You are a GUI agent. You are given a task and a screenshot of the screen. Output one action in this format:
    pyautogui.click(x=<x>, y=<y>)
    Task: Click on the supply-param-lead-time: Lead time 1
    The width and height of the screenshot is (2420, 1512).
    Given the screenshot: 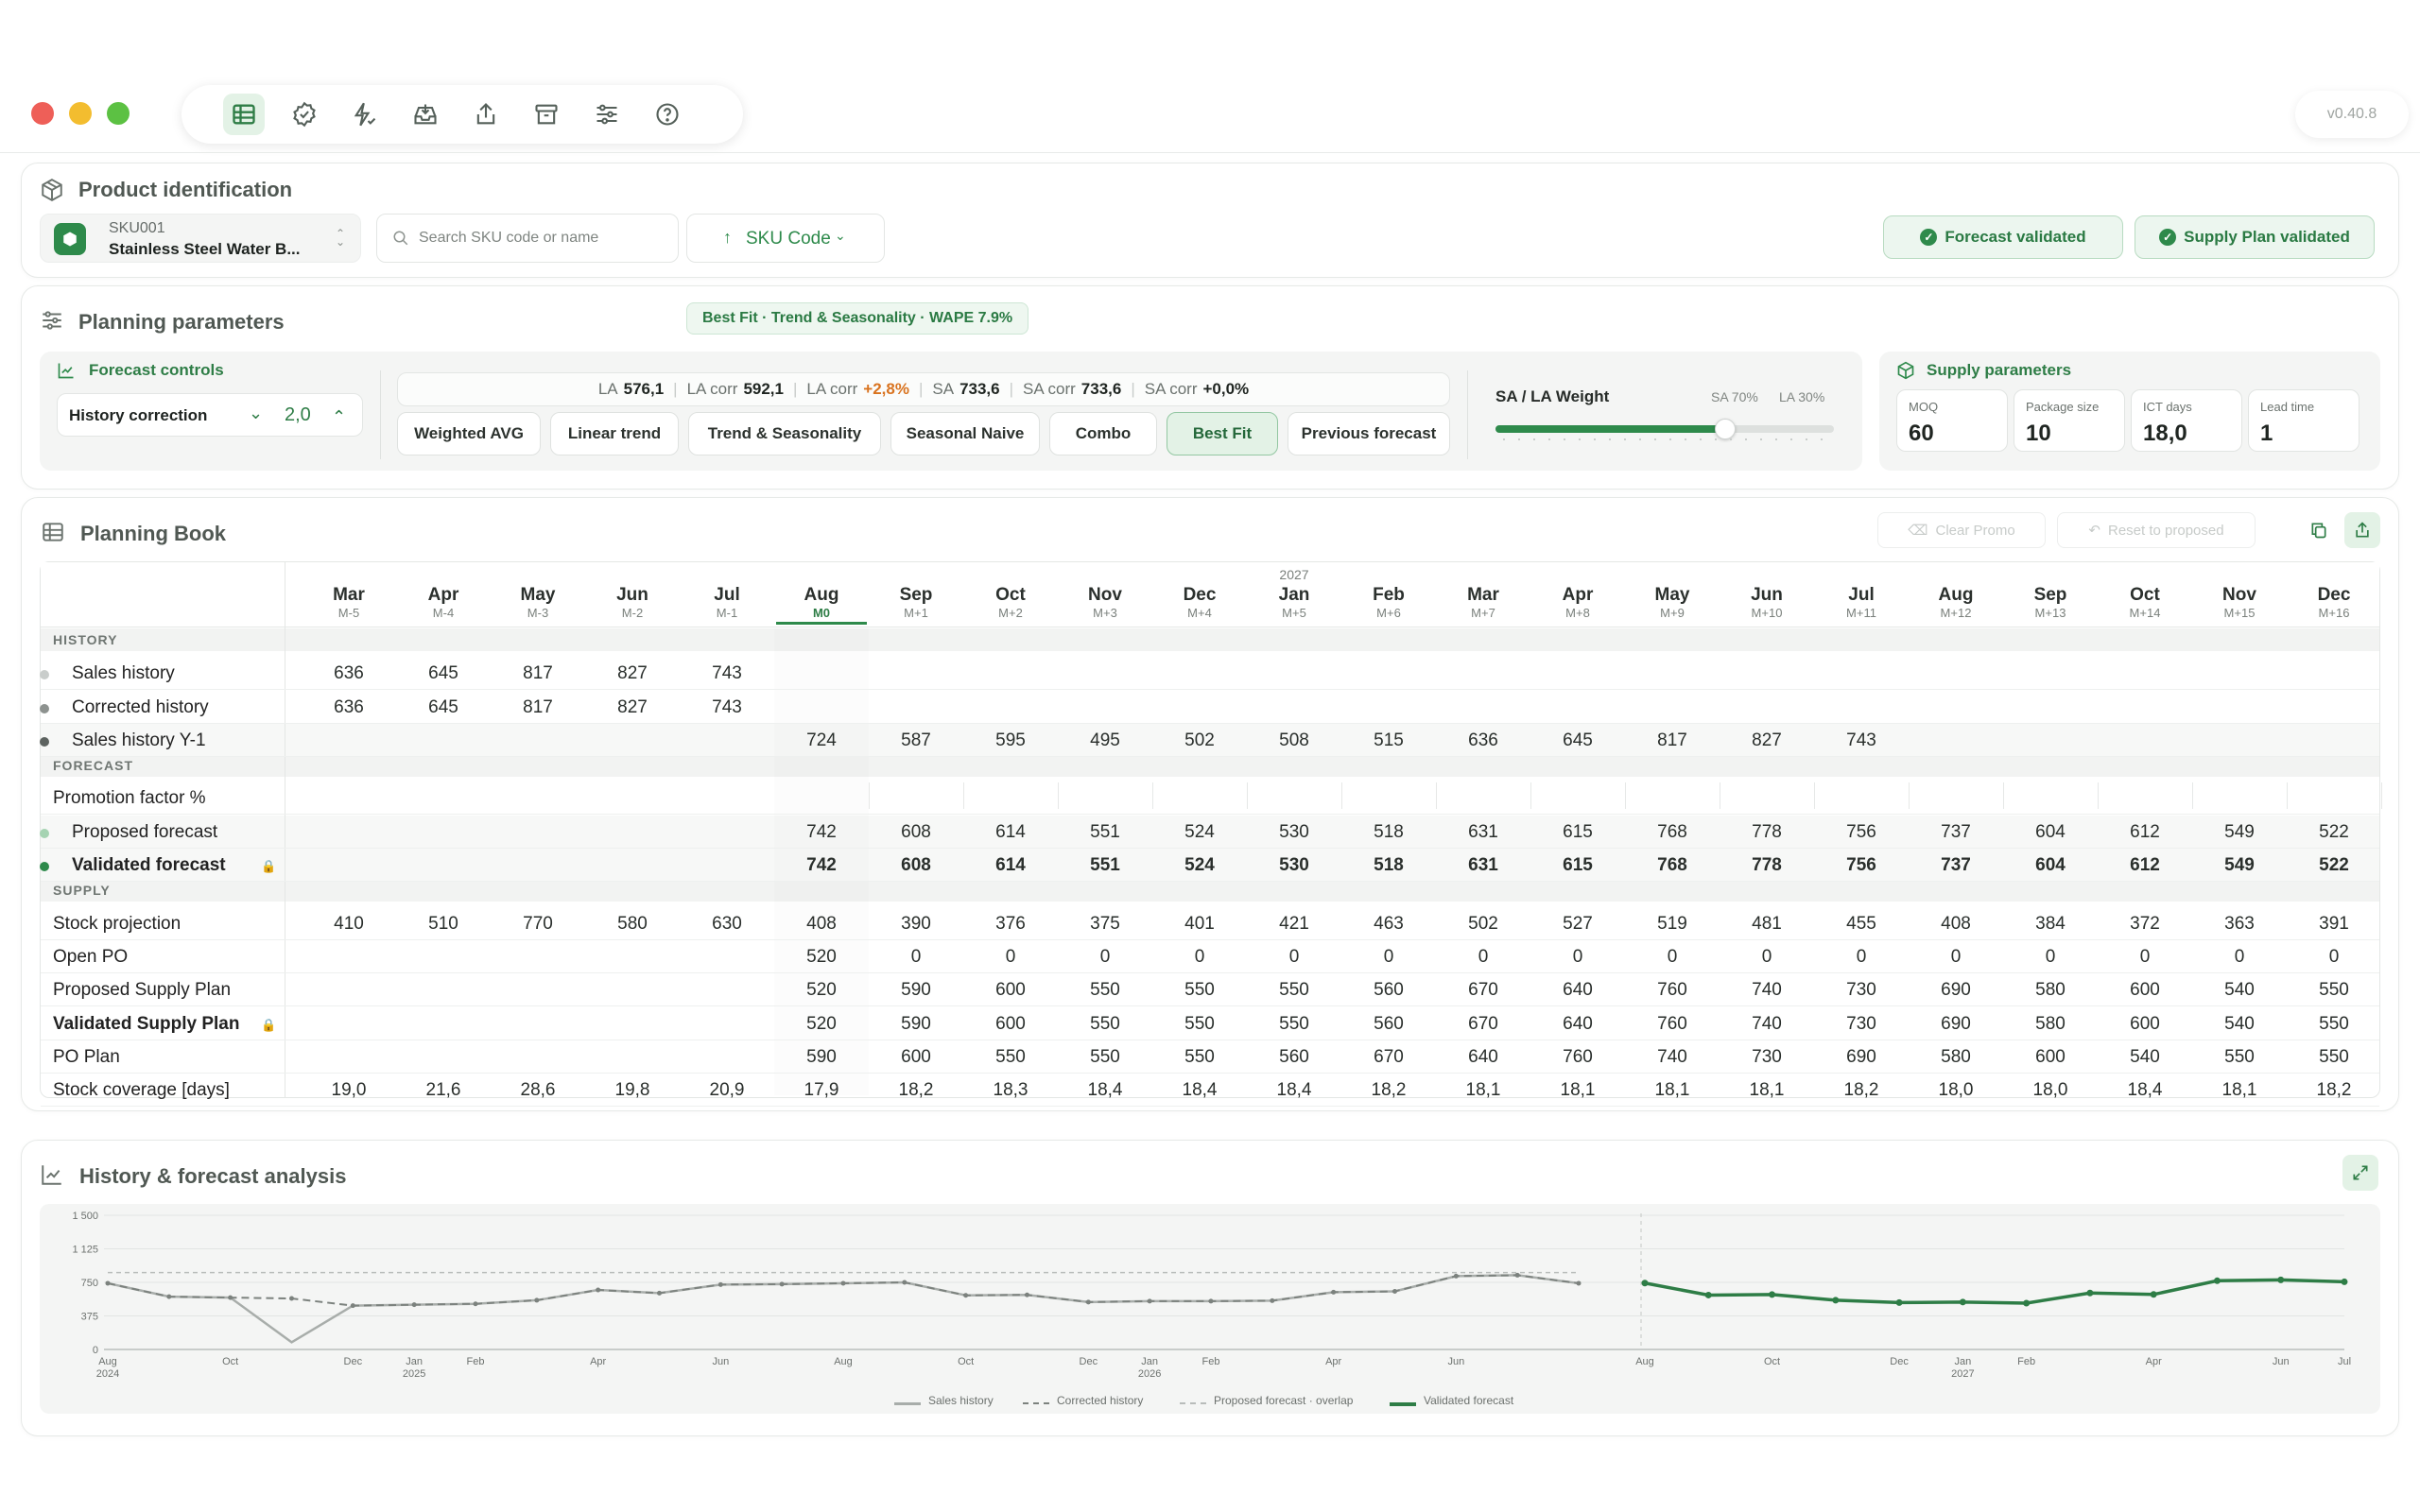 What is the action you would take?
    pyautogui.click(x=2304, y=420)
    